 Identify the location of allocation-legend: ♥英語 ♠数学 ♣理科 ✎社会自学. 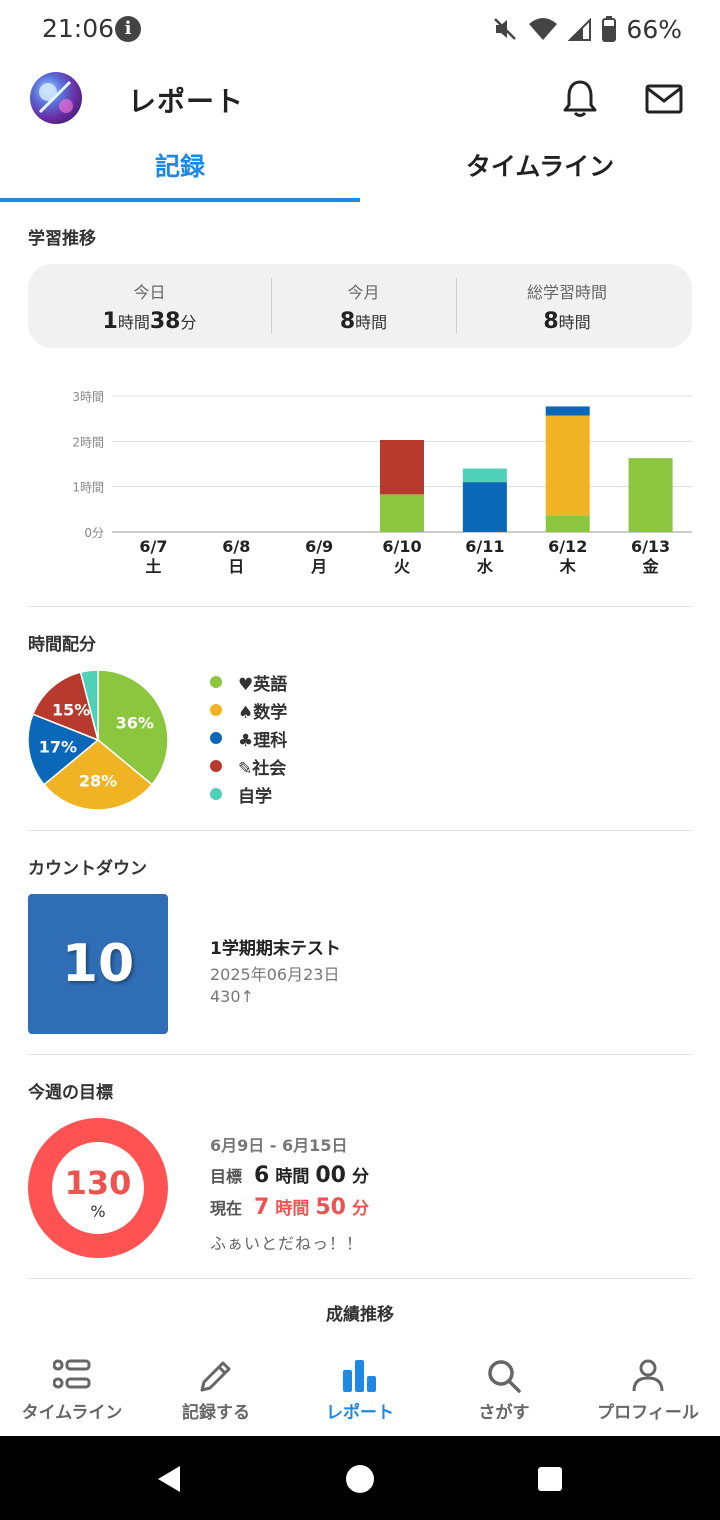
(248, 738).